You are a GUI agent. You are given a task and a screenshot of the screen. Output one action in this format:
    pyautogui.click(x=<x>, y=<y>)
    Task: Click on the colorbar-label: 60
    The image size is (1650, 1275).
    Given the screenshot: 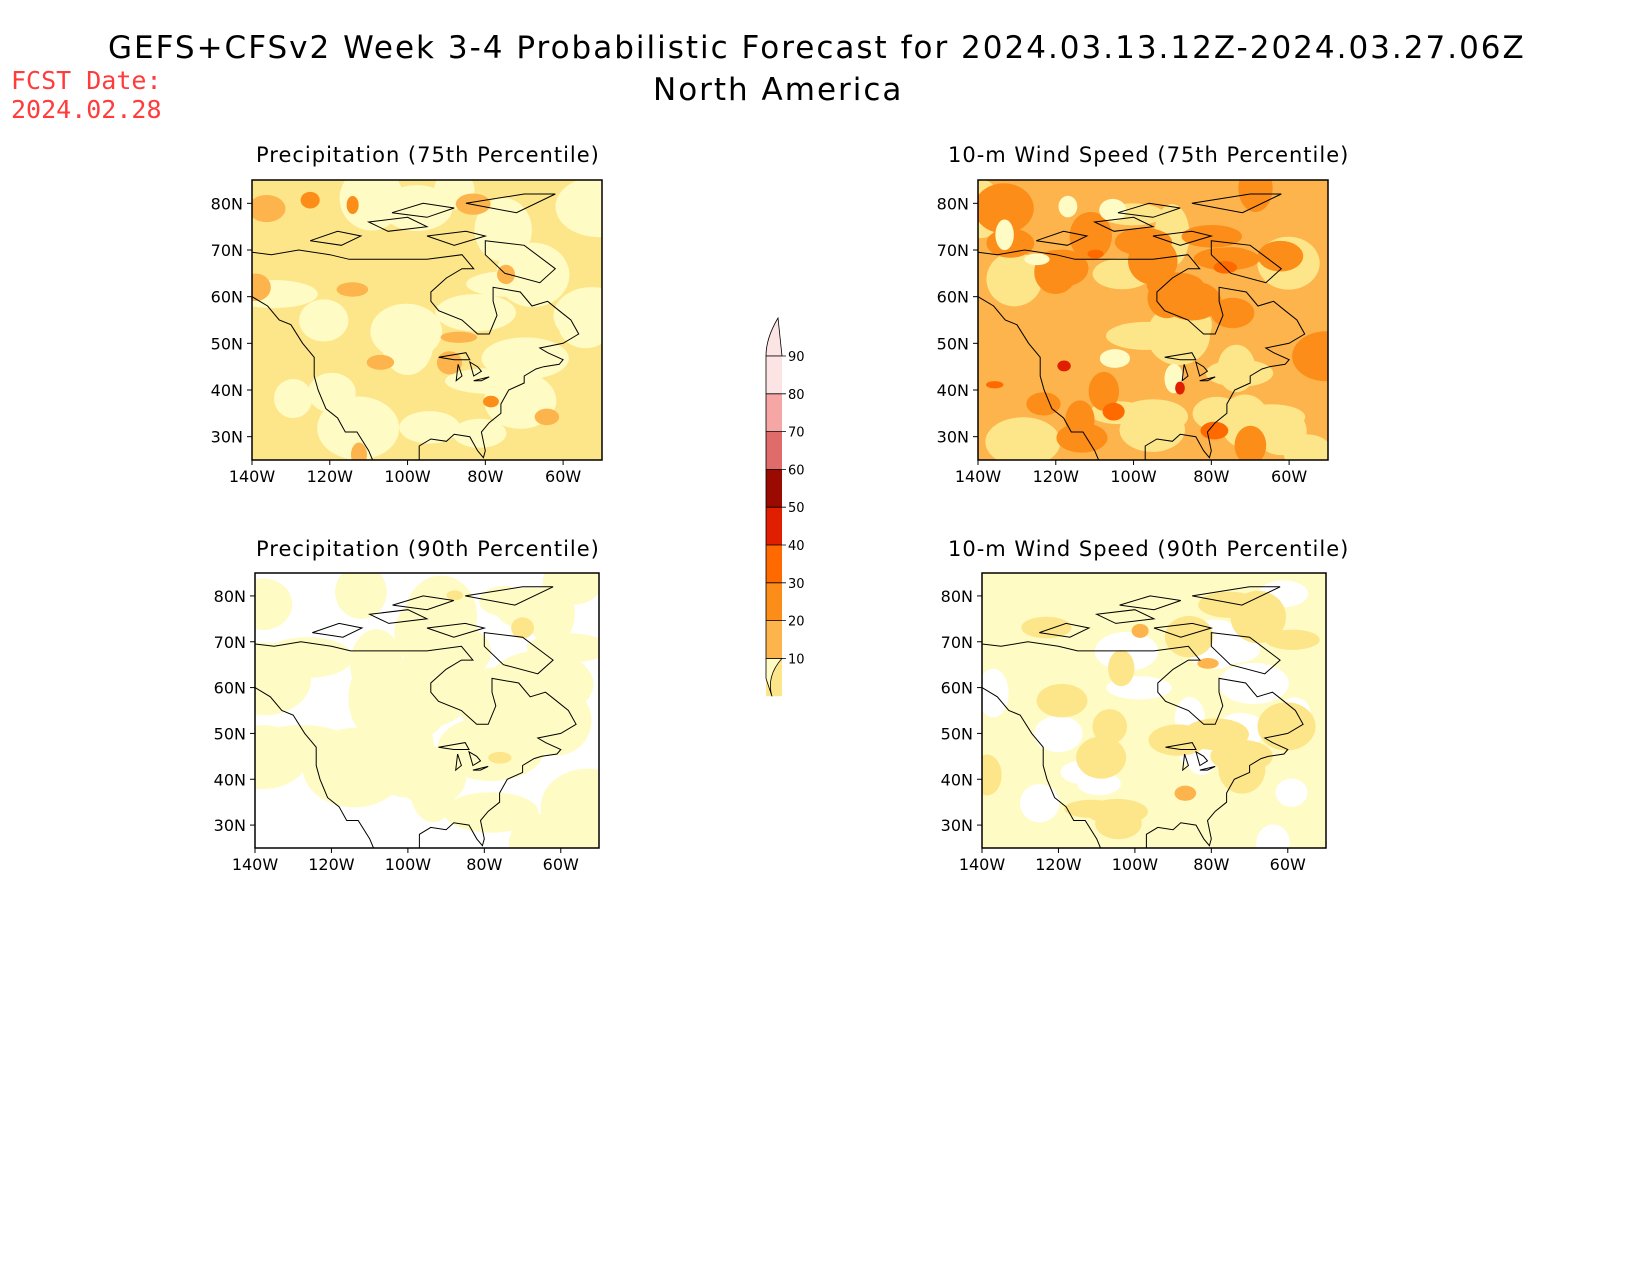 What is the action you would take?
    pyautogui.click(x=796, y=470)
    